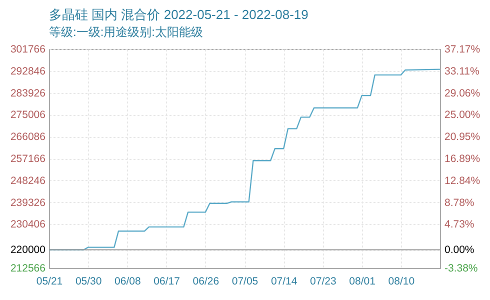 This screenshot has height=300, width=490. What do you see at coordinates (462, 93) in the screenshot?
I see `y2-tick-label: 29.06%` at bounding box center [462, 93].